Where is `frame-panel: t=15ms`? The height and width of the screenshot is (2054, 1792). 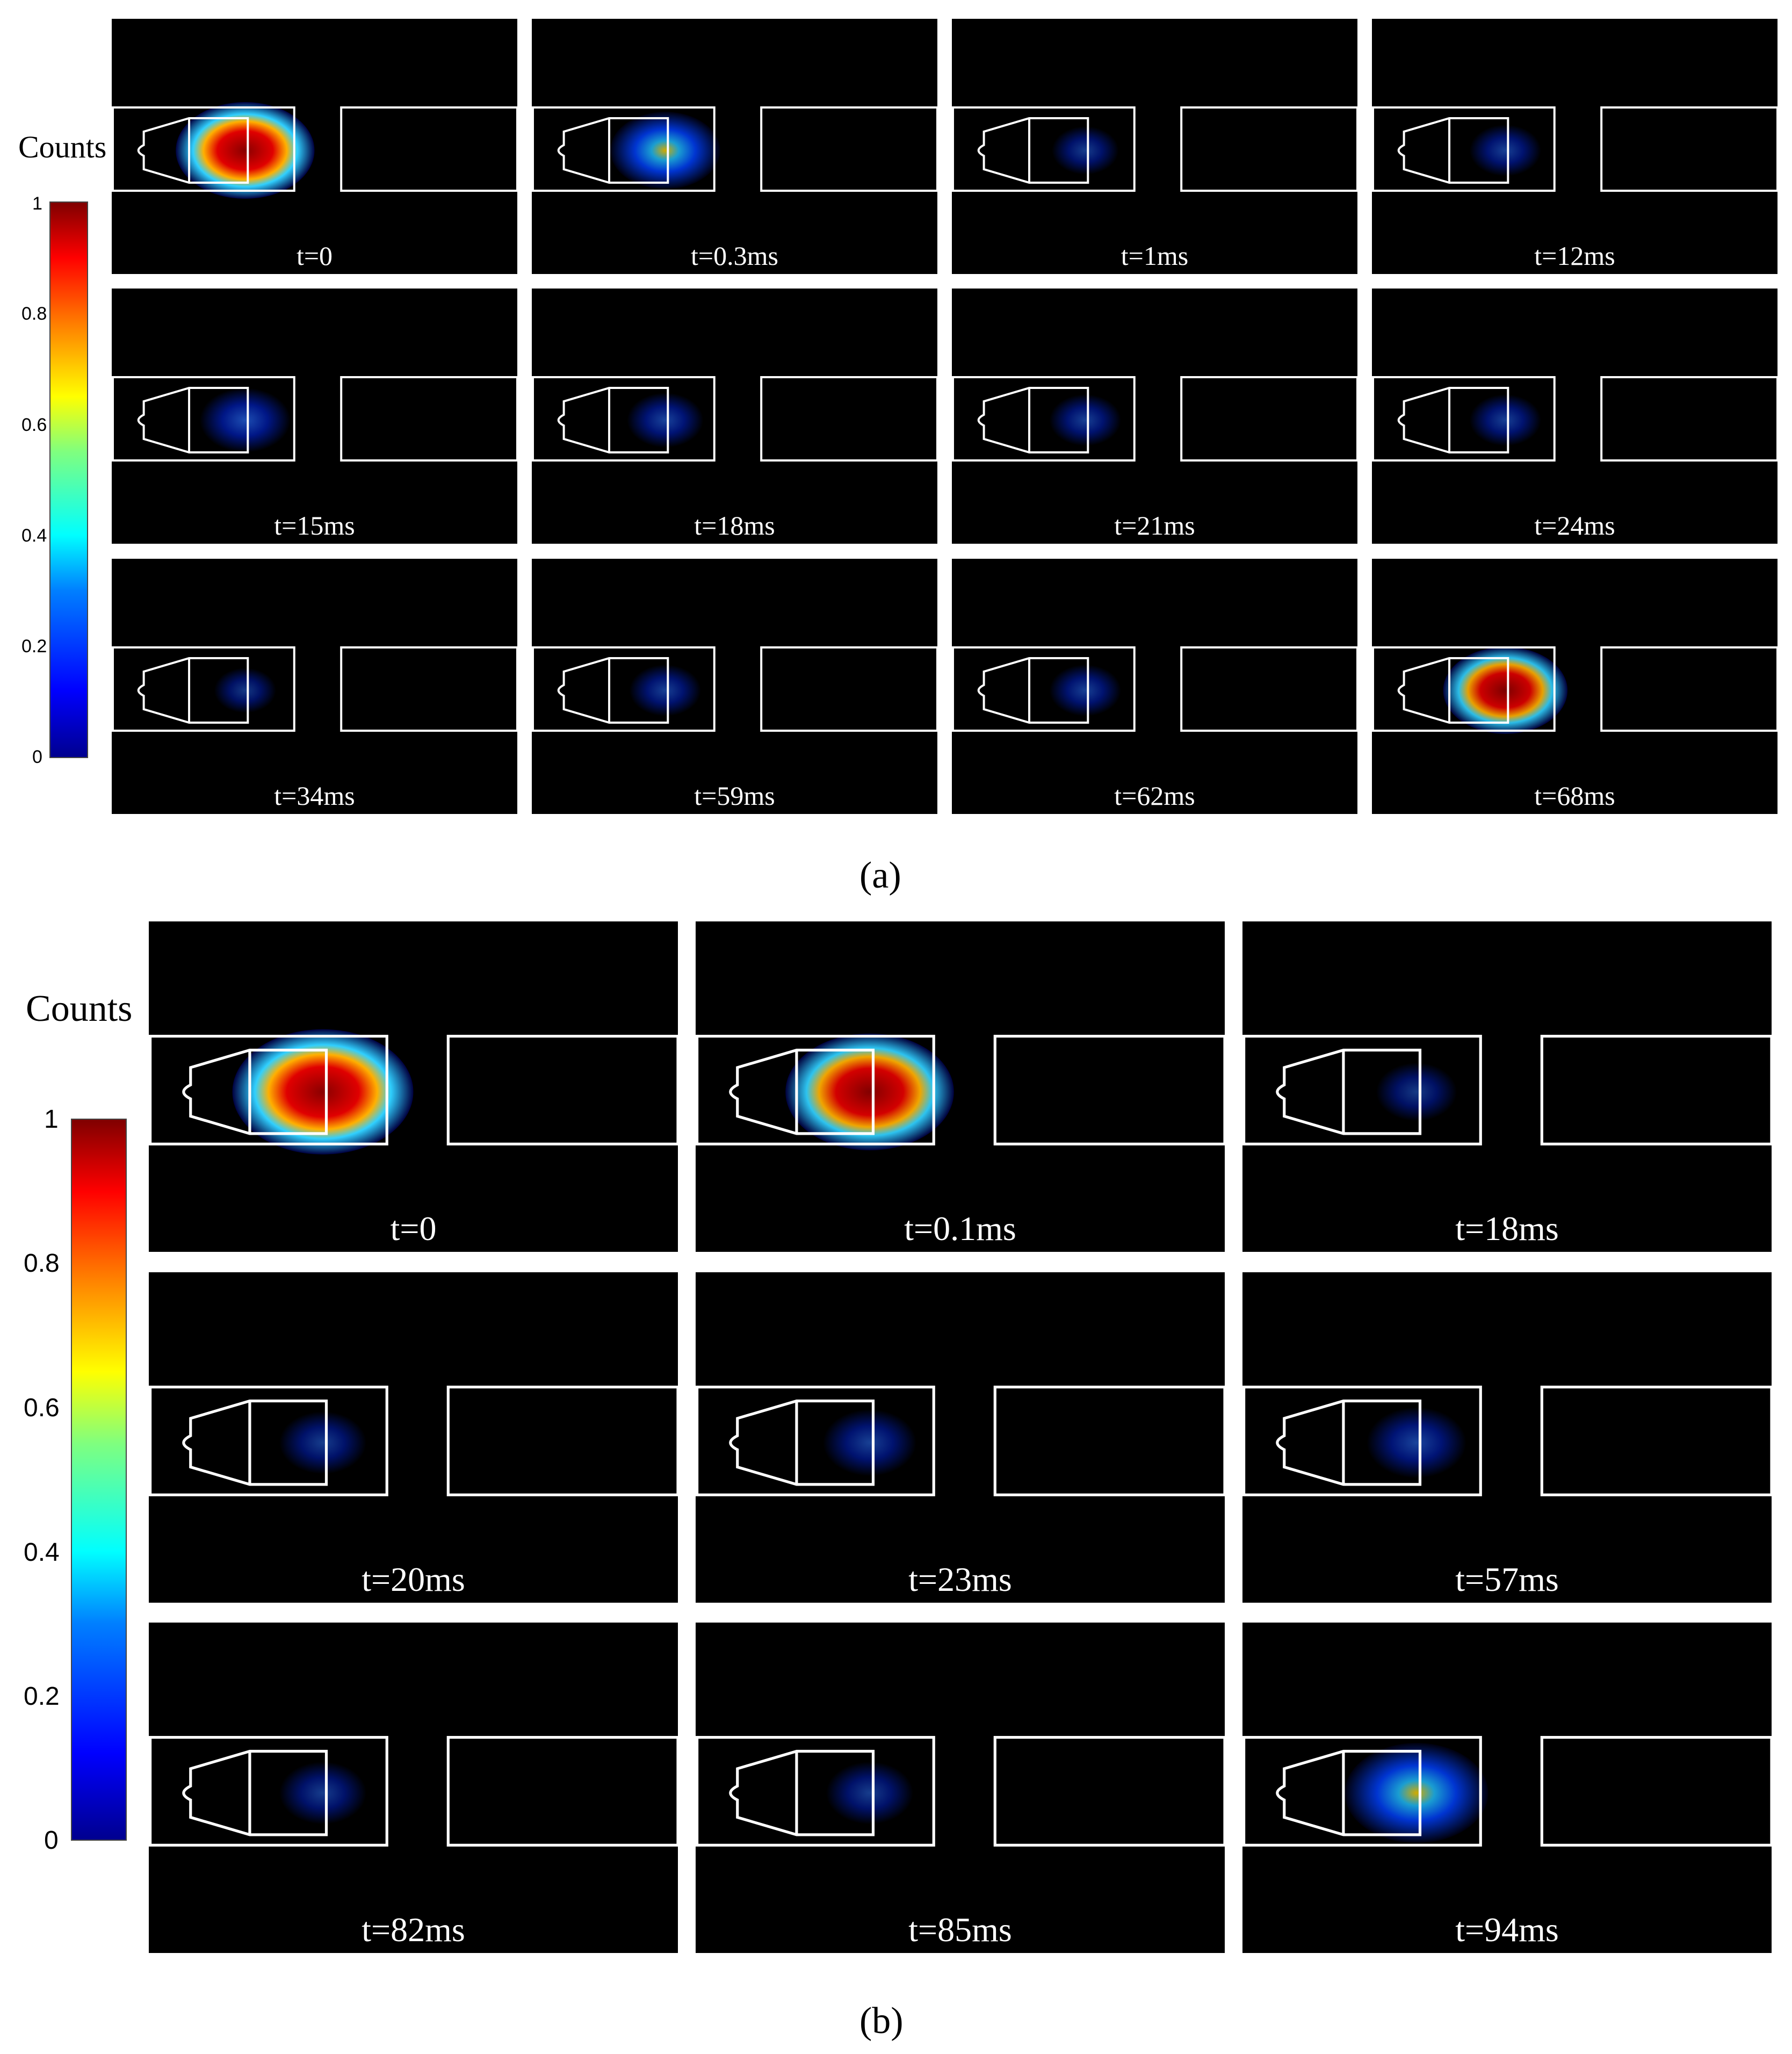 frame-panel: t=15ms is located at coordinates (314, 417).